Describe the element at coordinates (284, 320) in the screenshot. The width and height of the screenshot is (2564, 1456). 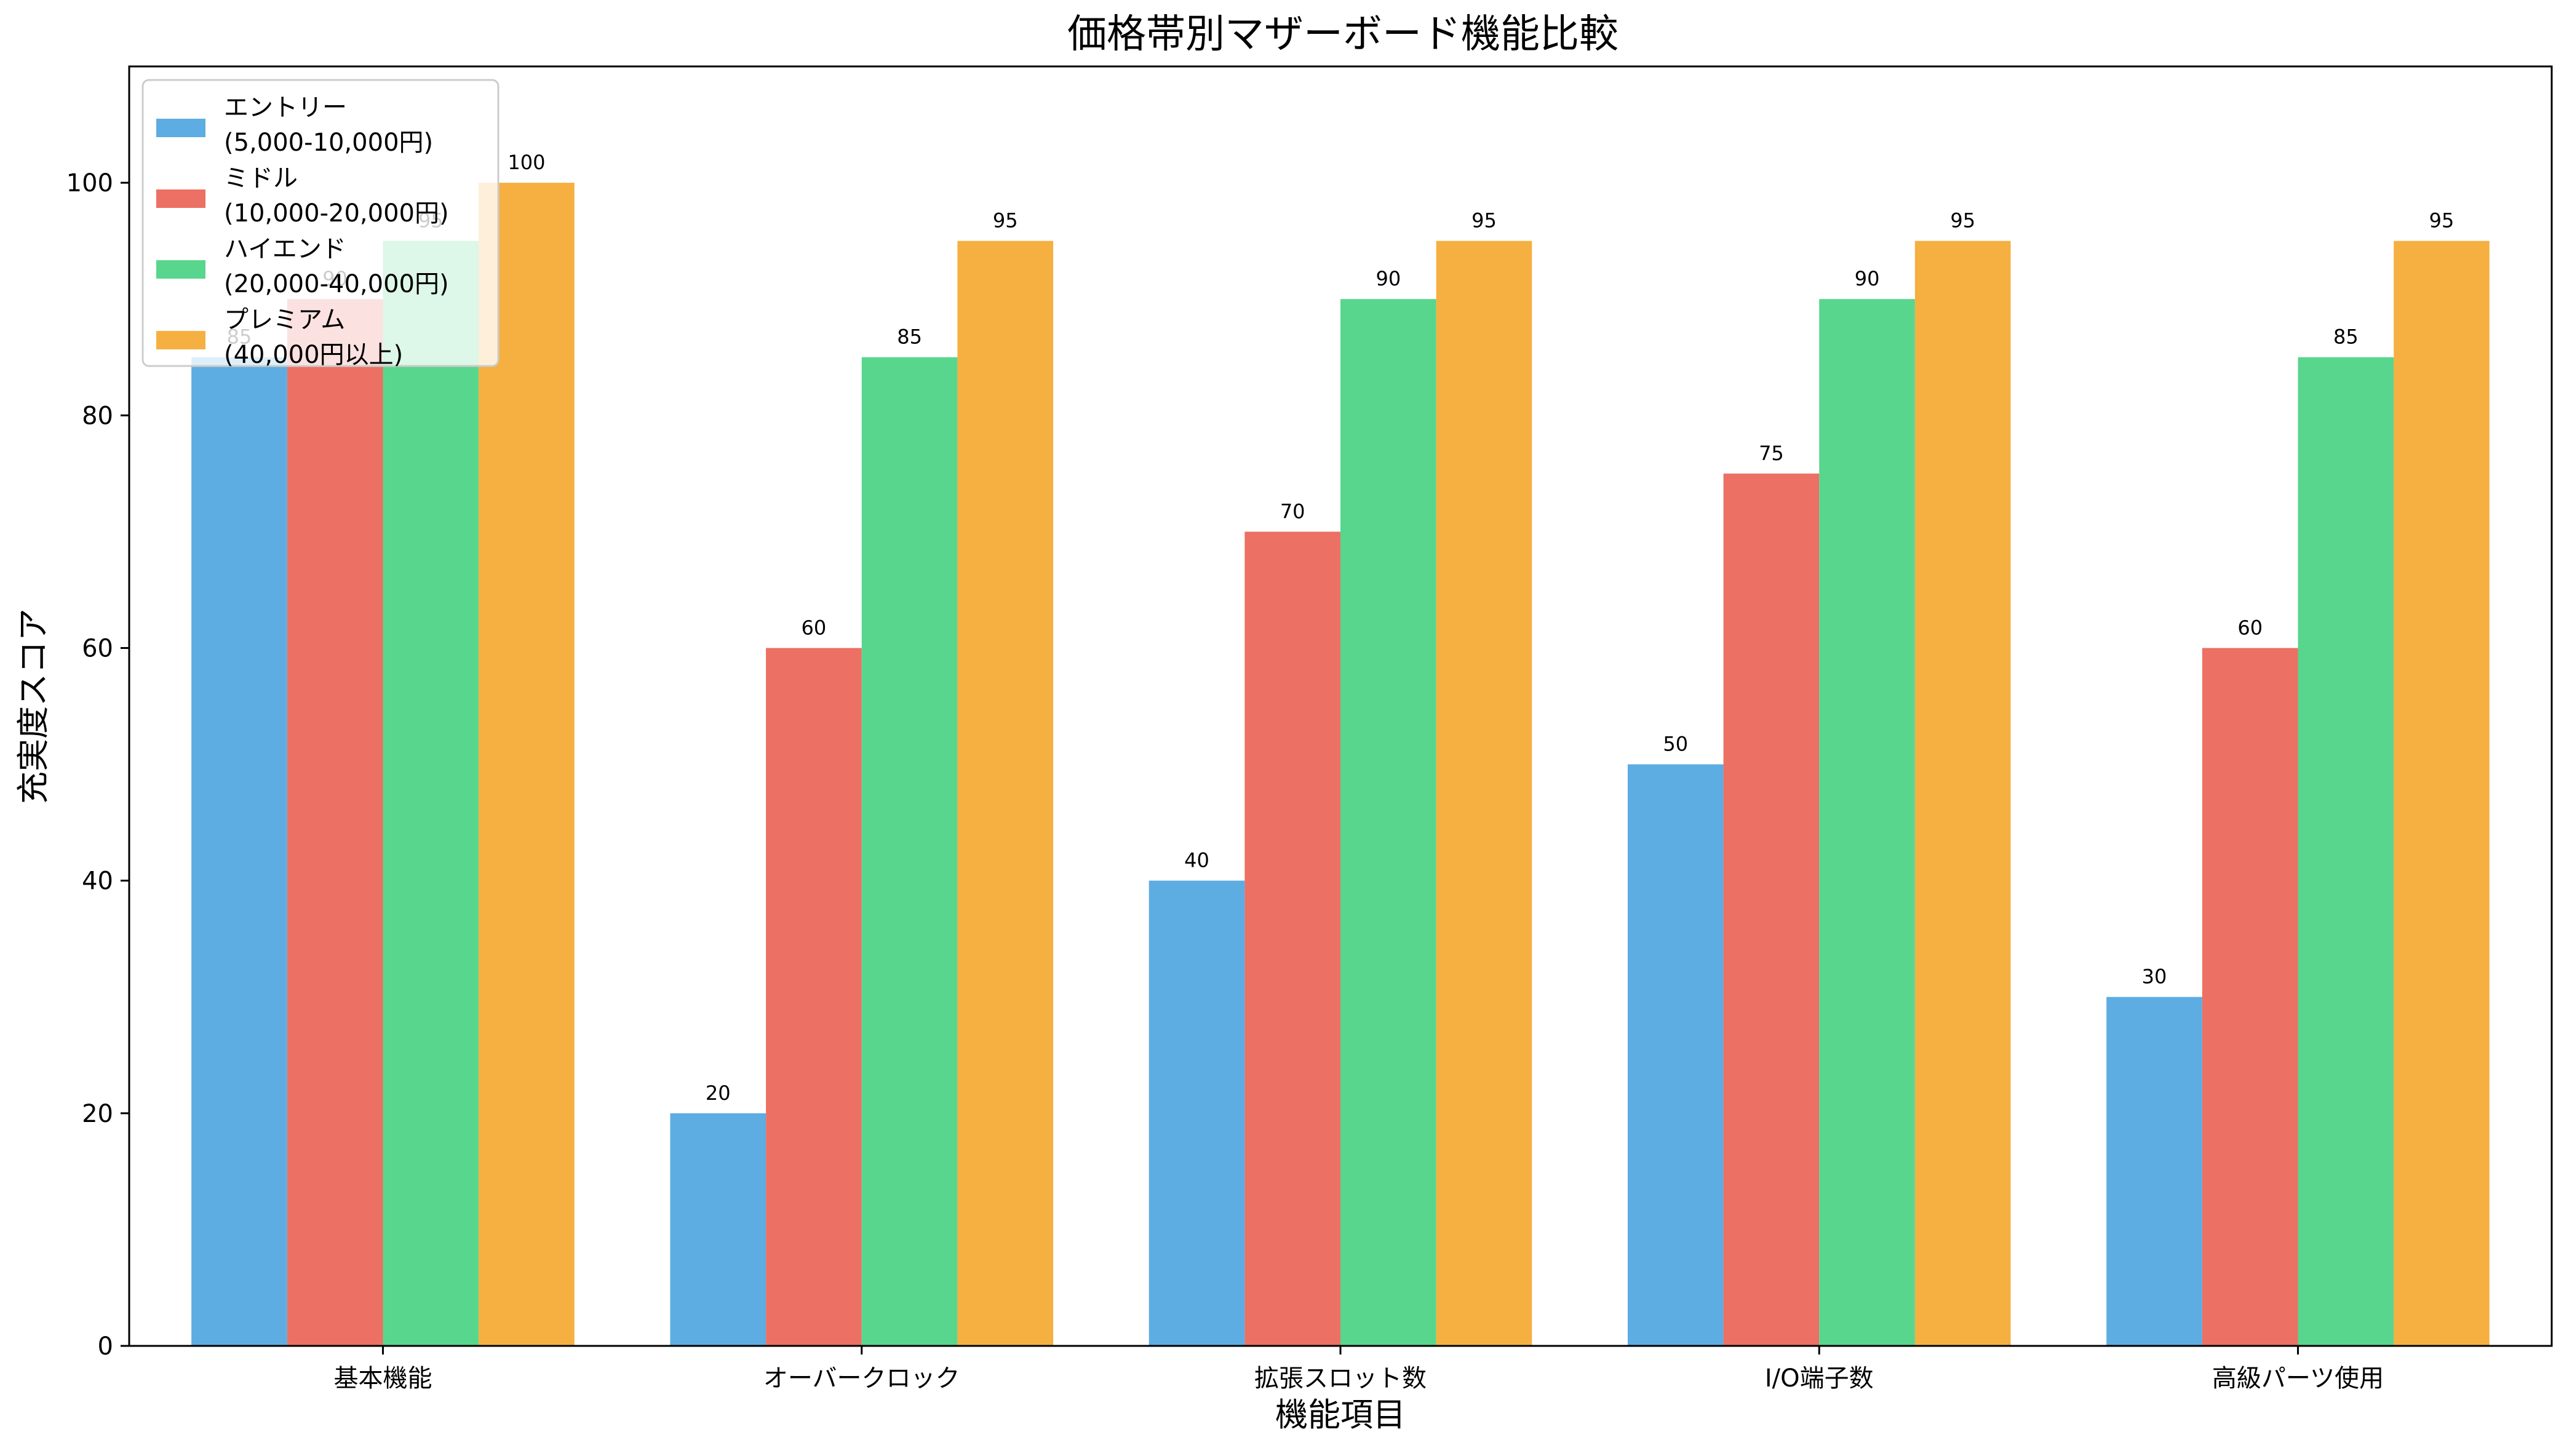
I see `legend-label-line1: プレミアム` at that location.